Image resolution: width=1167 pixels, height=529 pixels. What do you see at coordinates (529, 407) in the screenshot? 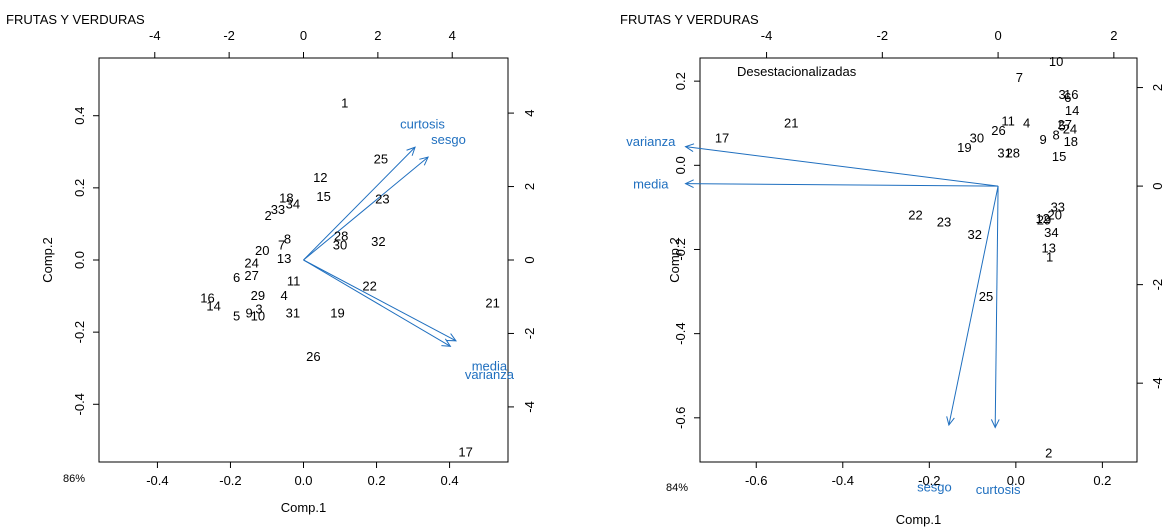
I see `left-right-tick-label: -4` at bounding box center [529, 407].